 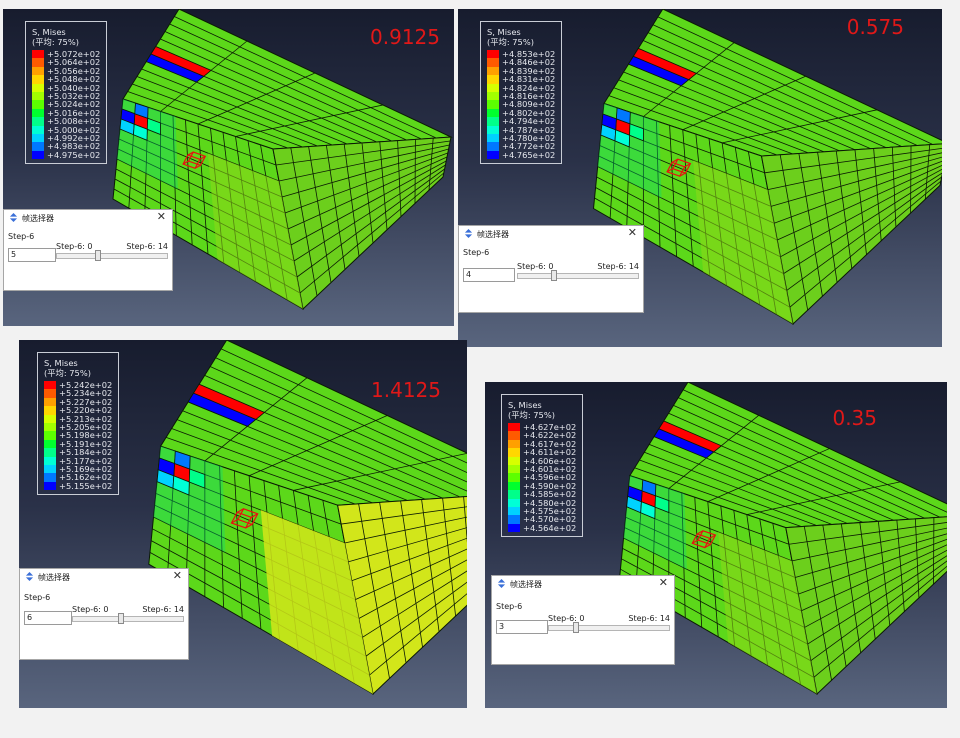 I want to click on legend-value: +4.617e+02, so click(x=550, y=443).